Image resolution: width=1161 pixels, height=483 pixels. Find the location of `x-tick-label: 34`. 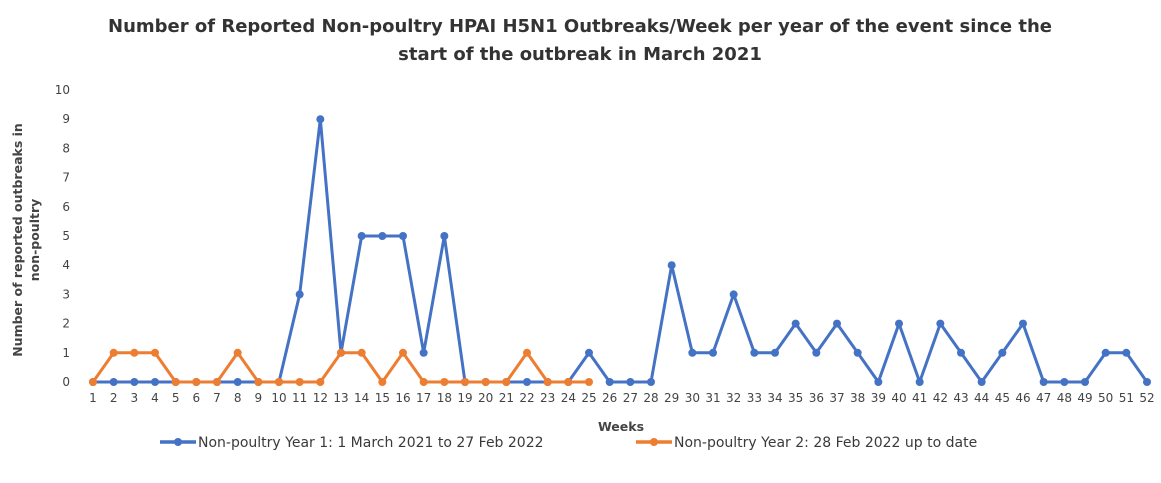

x-tick-label: 34 is located at coordinates (774, 398).